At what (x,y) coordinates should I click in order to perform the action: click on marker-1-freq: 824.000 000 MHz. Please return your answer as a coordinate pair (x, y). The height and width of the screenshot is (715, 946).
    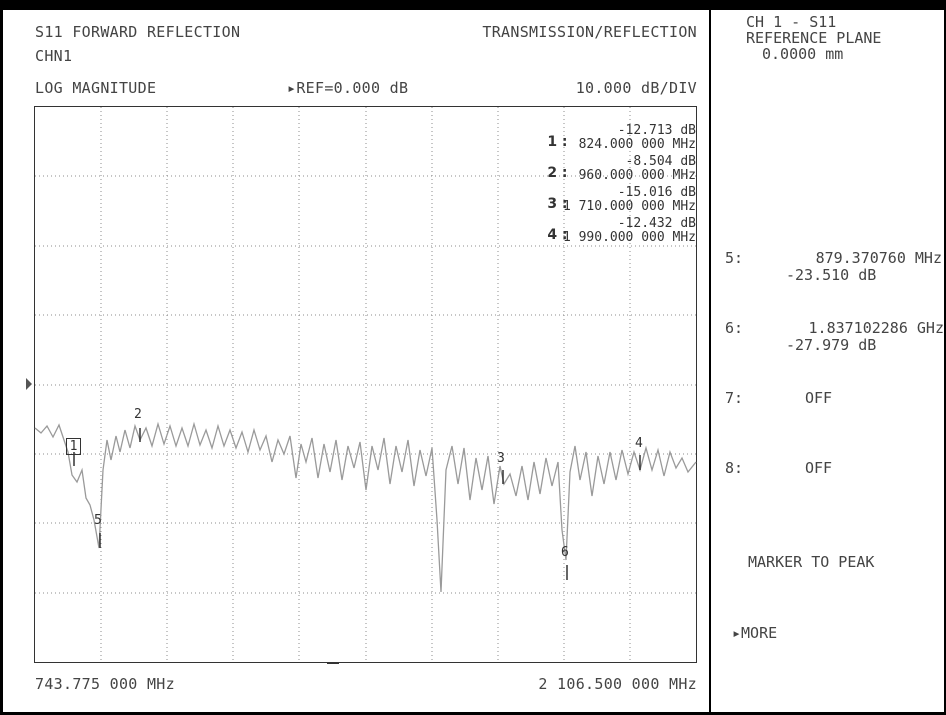
    Looking at the image, I should click on (637, 144).